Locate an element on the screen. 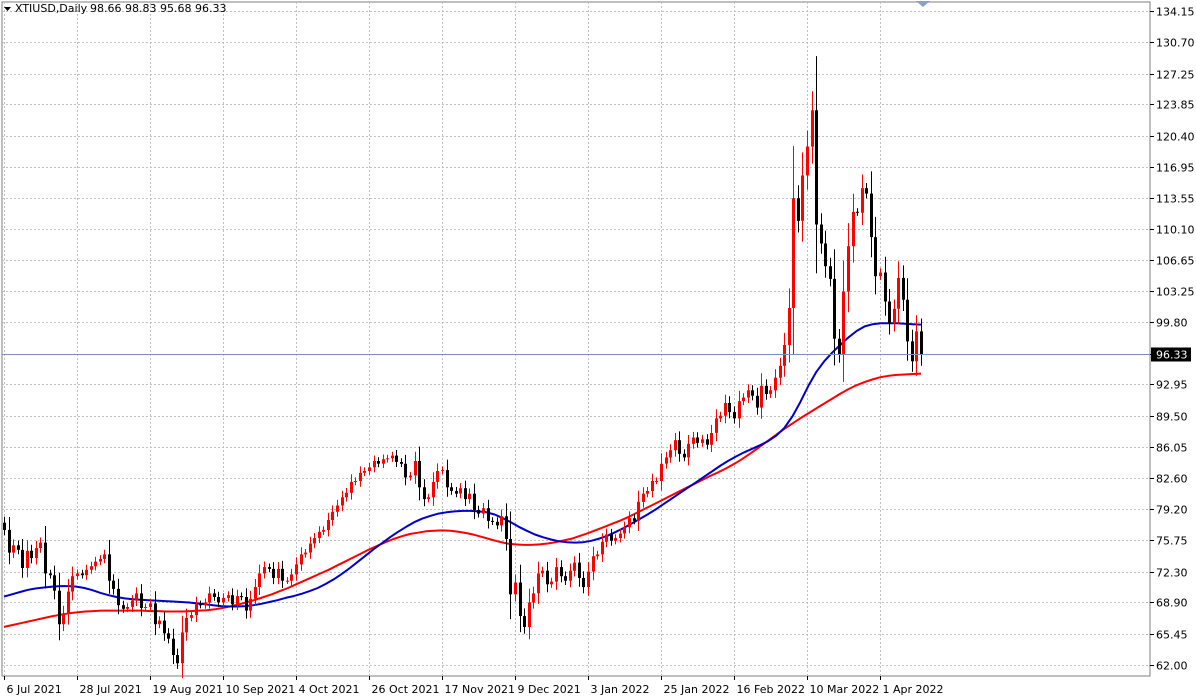  y-tick-label: 130.70 is located at coordinates (1175, 43).